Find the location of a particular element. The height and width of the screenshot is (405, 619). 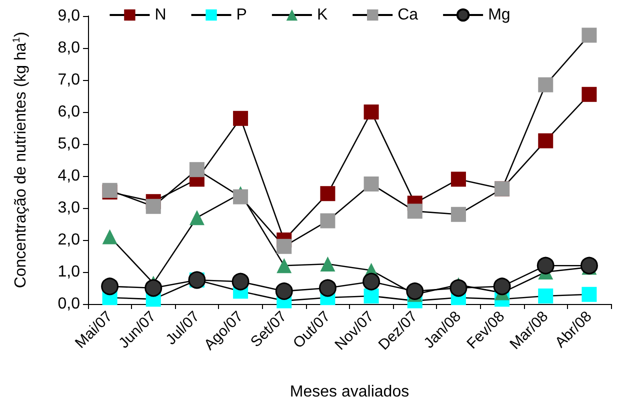

y-tick-label: 0,0 is located at coordinates (69, 304).